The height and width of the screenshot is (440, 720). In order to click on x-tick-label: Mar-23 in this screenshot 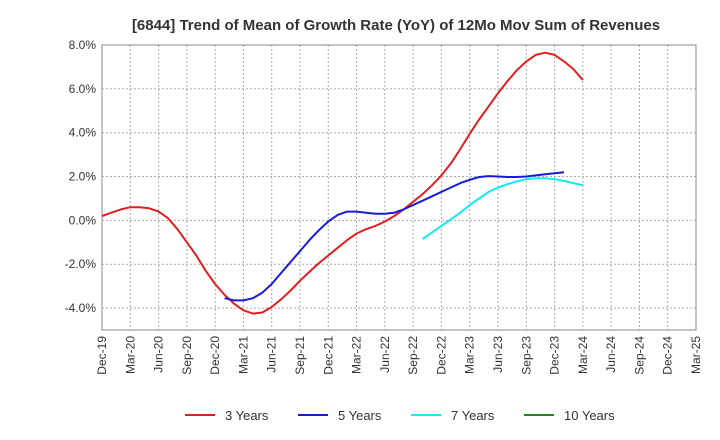, I will do `click(470, 355)`.